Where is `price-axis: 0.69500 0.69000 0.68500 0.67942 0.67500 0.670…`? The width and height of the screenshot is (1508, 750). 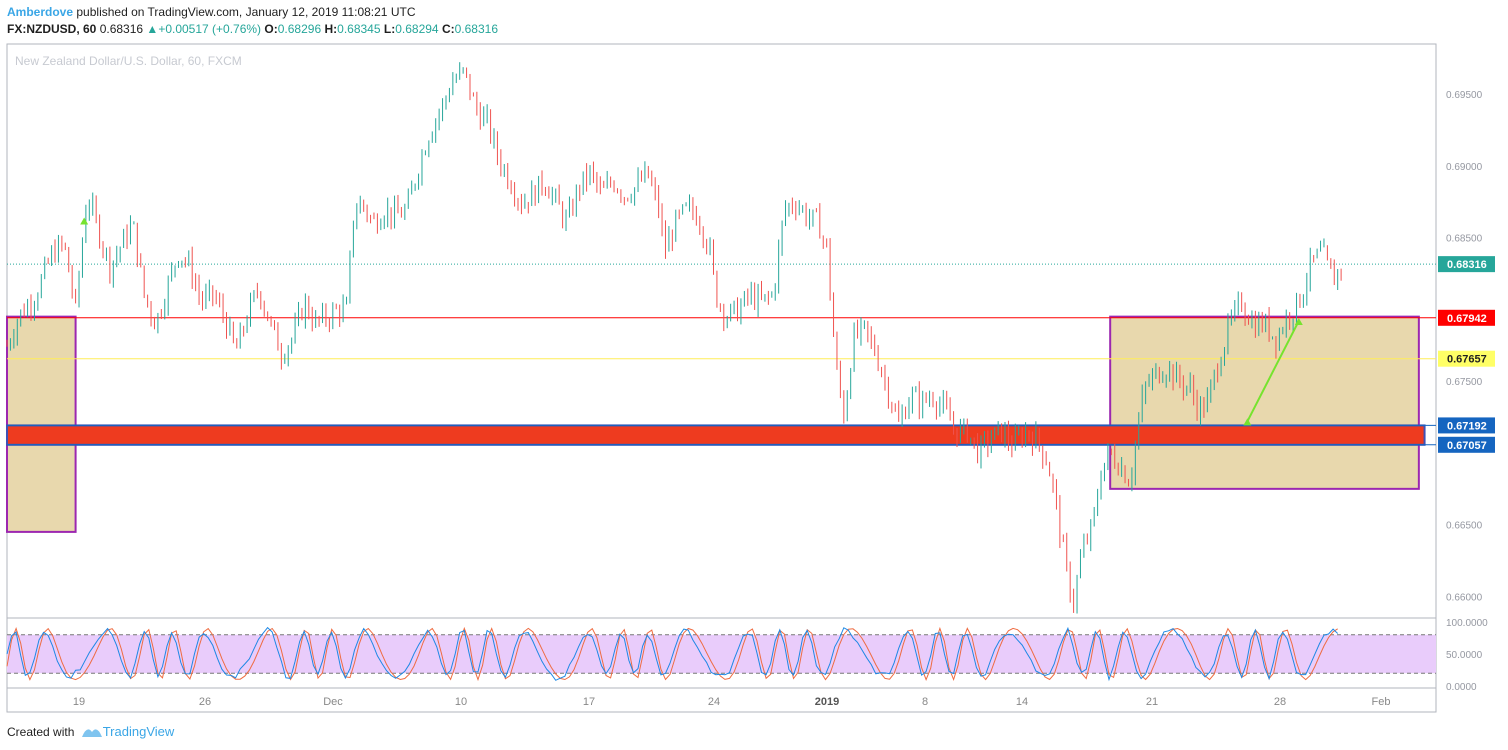
price-axis: 0.69500 0.69000 0.68500 0.67942 0.67500 0.670… is located at coordinates (1466, 346).